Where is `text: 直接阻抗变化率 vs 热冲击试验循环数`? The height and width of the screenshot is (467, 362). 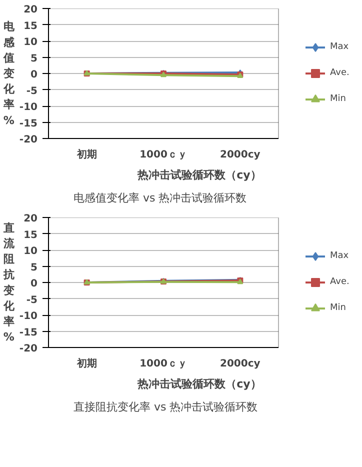
text: 直接阻抗变化率 vs 热冲击试验循环数 is located at coordinates (166, 407).